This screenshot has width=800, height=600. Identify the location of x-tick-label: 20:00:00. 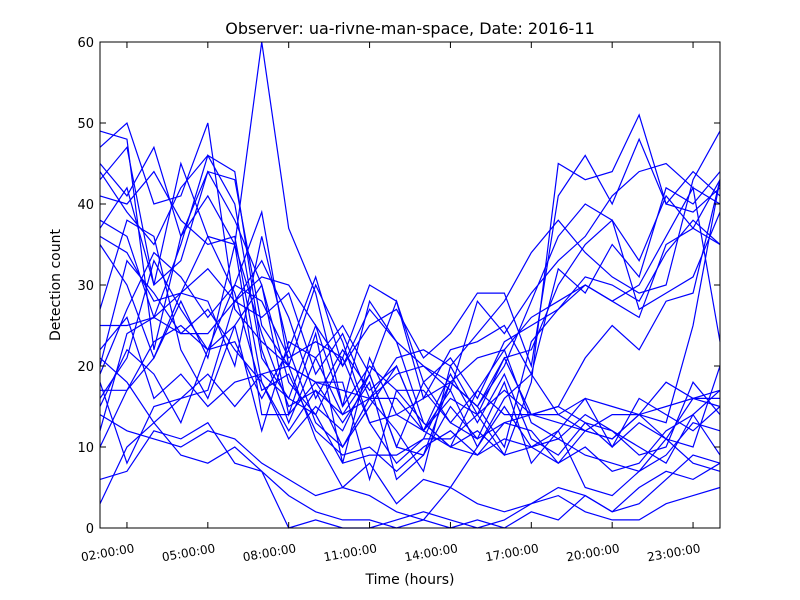
(593, 552).